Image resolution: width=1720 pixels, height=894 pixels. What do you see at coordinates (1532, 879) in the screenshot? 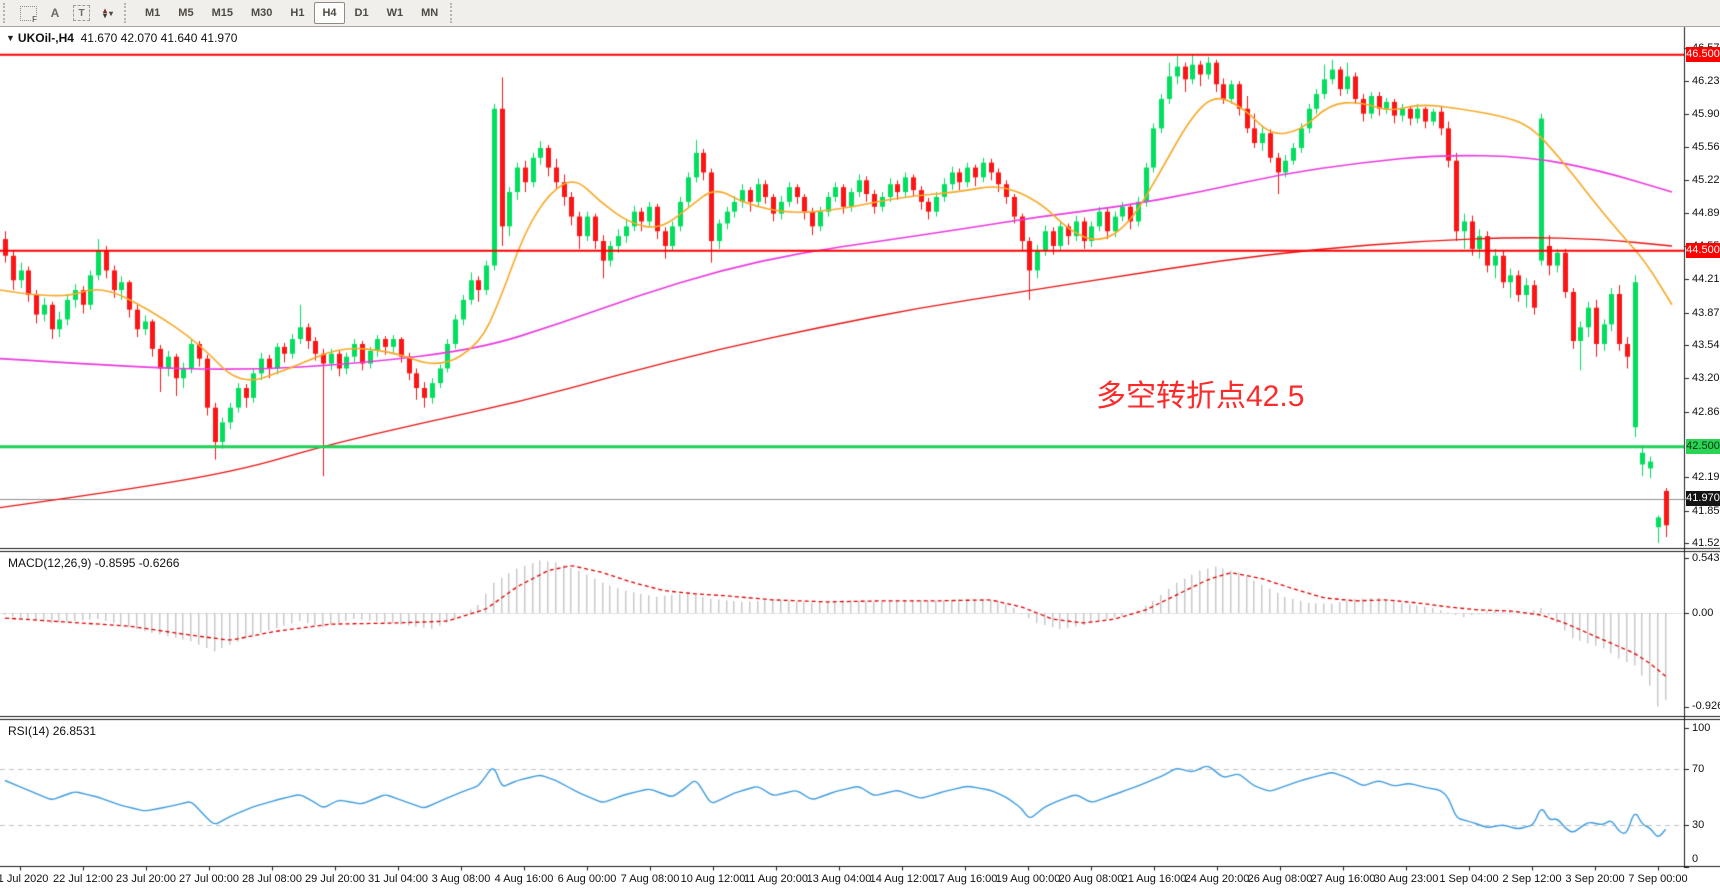
I see `time-tick-label: 2 Sep 12:00` at bounding box center [1532, 879].